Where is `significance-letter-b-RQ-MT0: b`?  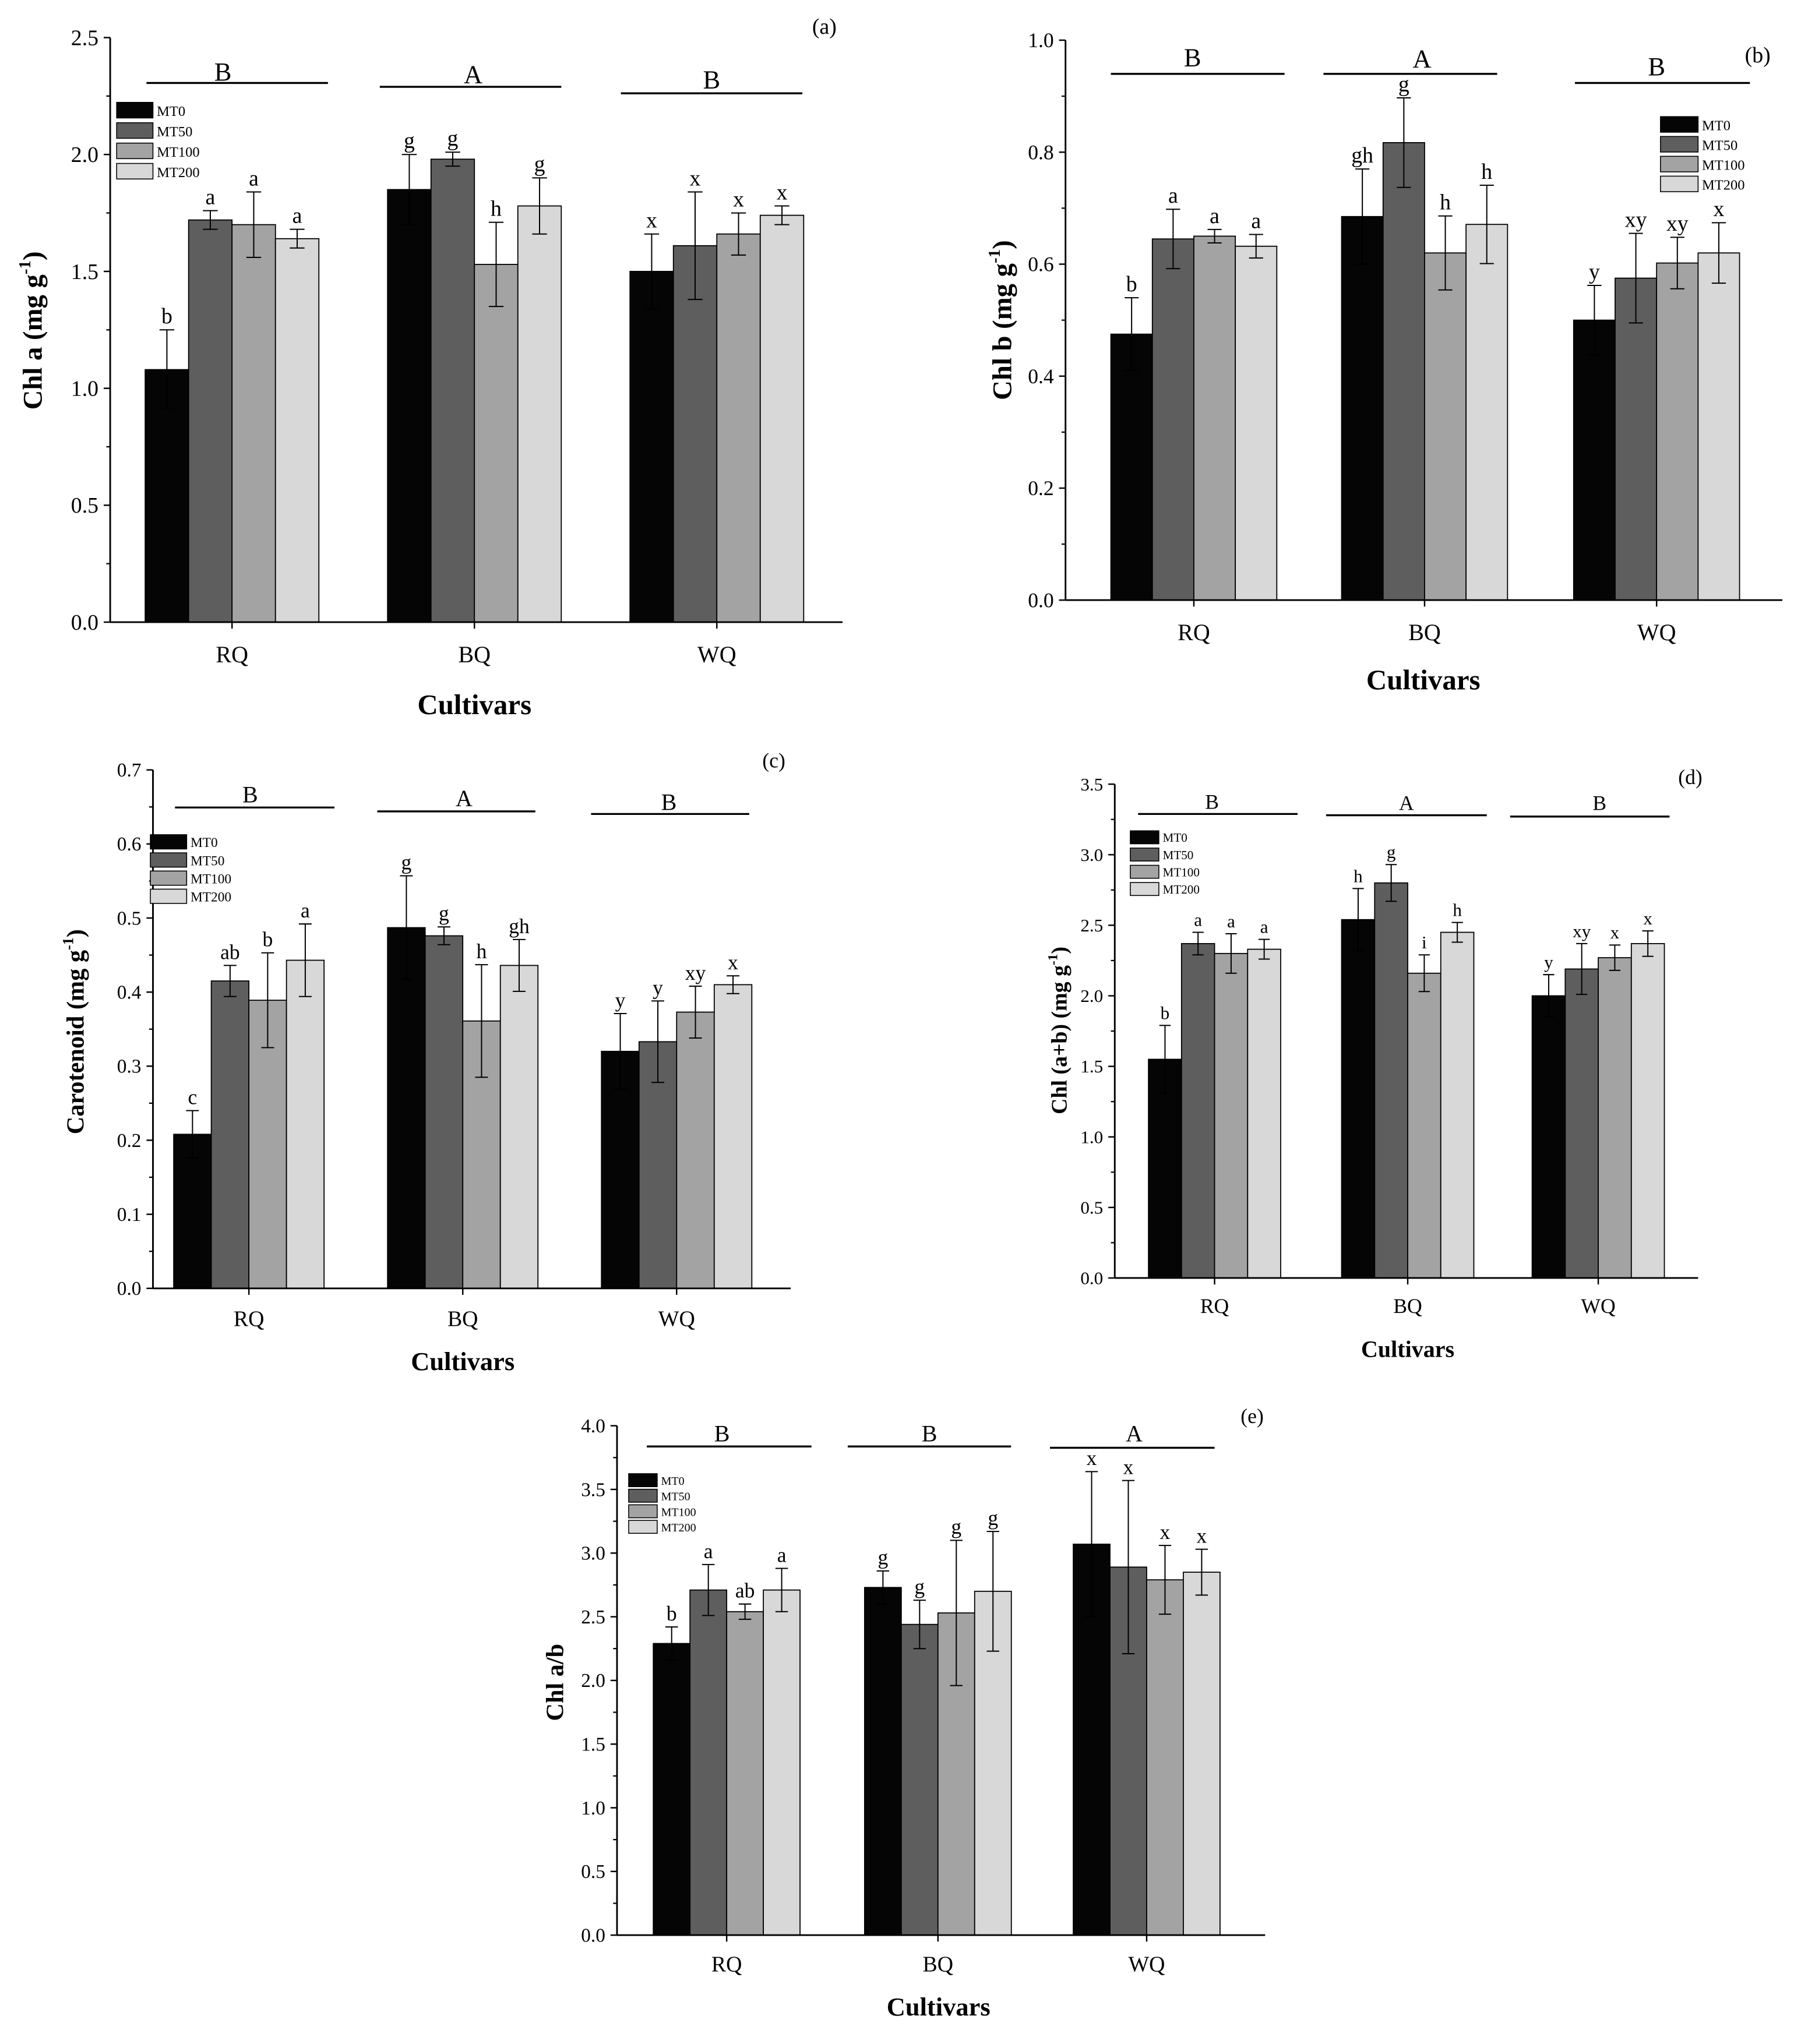
significance-letter-b-RQ-MT0: b is located at coordinates (1131, 284).